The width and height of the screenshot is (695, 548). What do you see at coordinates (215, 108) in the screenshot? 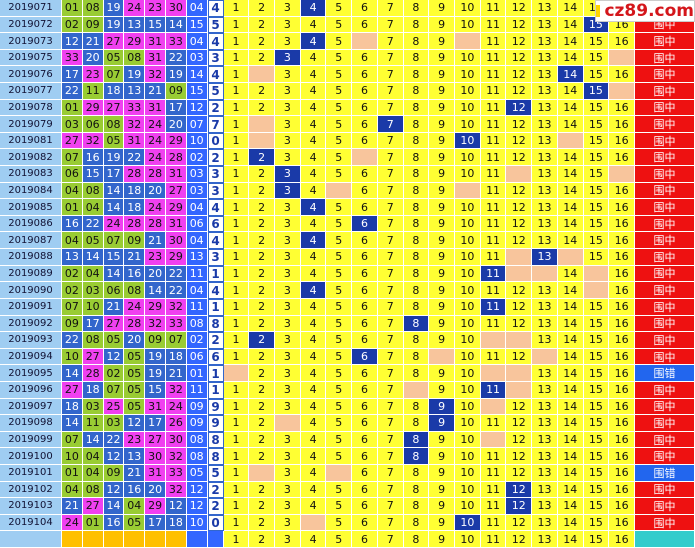
I see `tail-digit: 2` at bounding box center [215, 108].